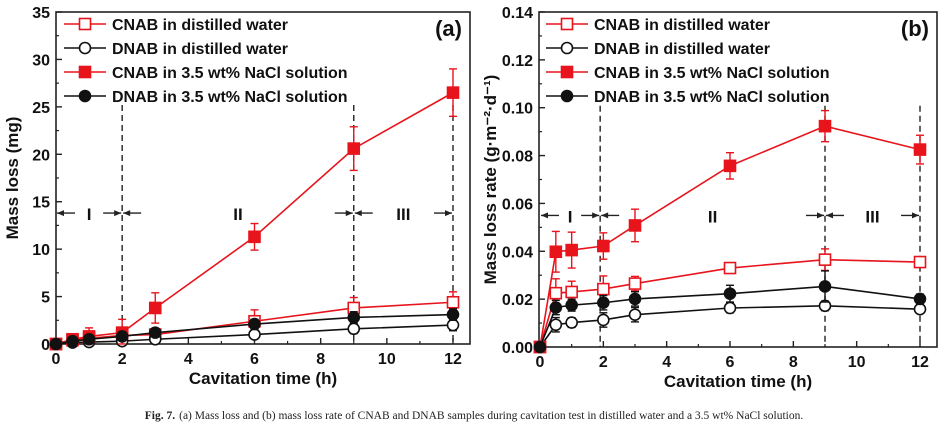 The width and height of the screenshot is (948, 432). Describe the element at coordinates (41, 155) in the screenshot. I see `y-tick-label: 20` at that location.